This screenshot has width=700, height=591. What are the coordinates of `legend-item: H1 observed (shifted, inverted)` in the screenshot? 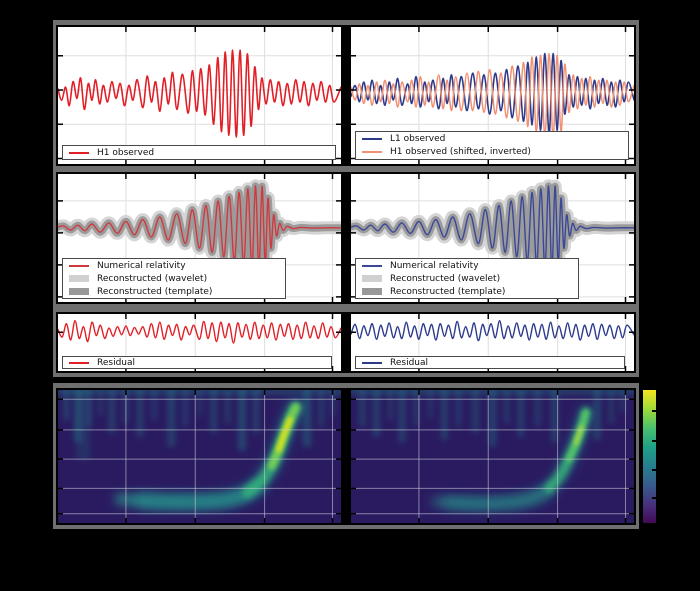 It's located at (492, 152).